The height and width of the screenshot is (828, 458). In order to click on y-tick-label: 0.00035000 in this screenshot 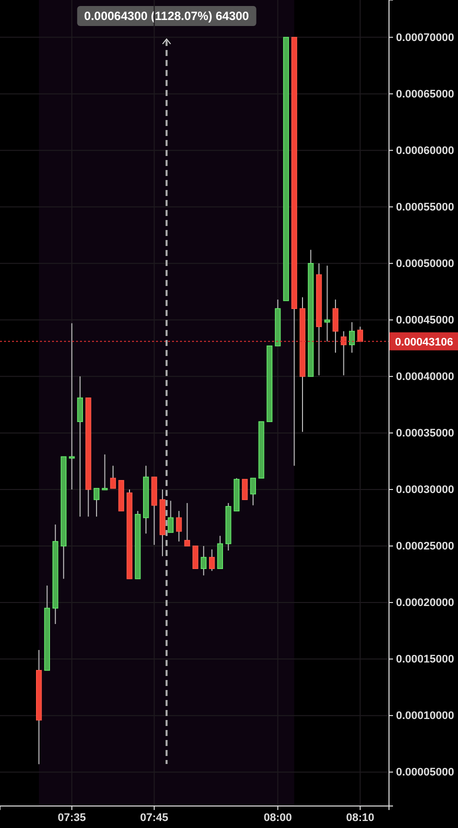, I will do `click(425, 433)`.